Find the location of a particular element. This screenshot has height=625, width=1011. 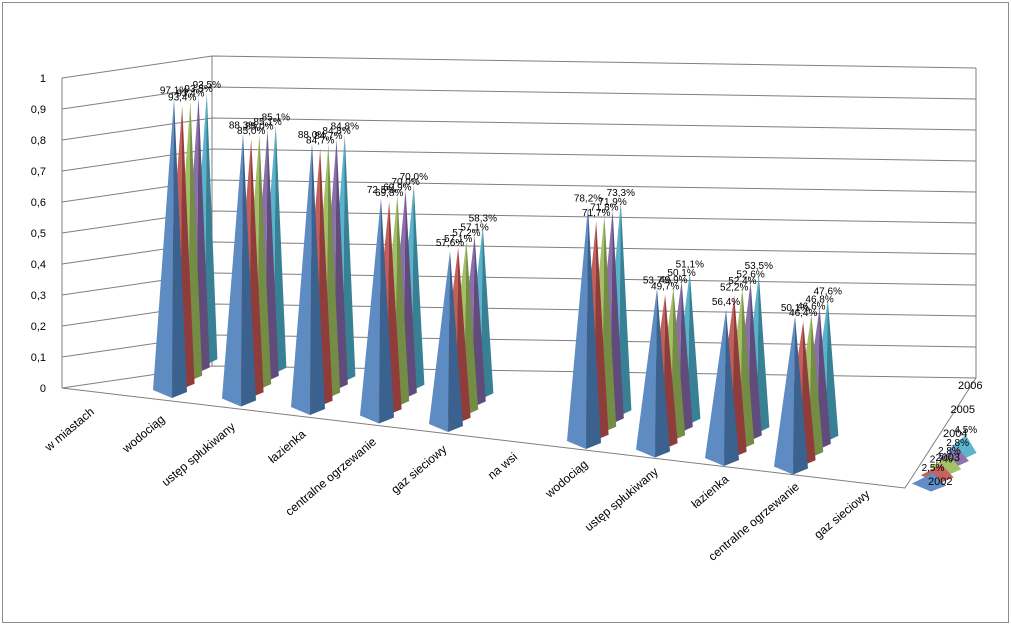

data-label-2002-8: 56,4% is located at coordinates (726, 302).